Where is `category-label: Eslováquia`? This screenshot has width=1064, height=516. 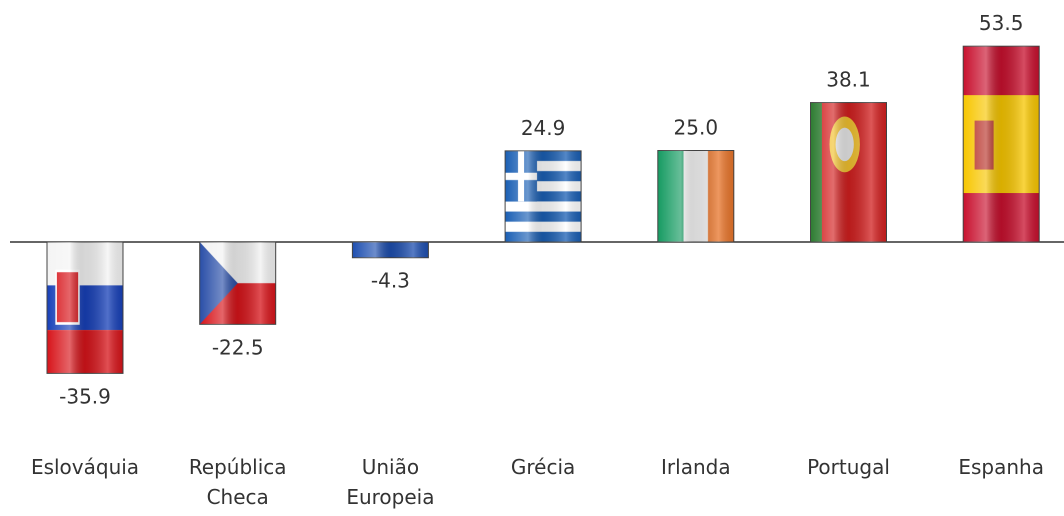
category-label: Eslováquia is located at coordinates (85, 467).